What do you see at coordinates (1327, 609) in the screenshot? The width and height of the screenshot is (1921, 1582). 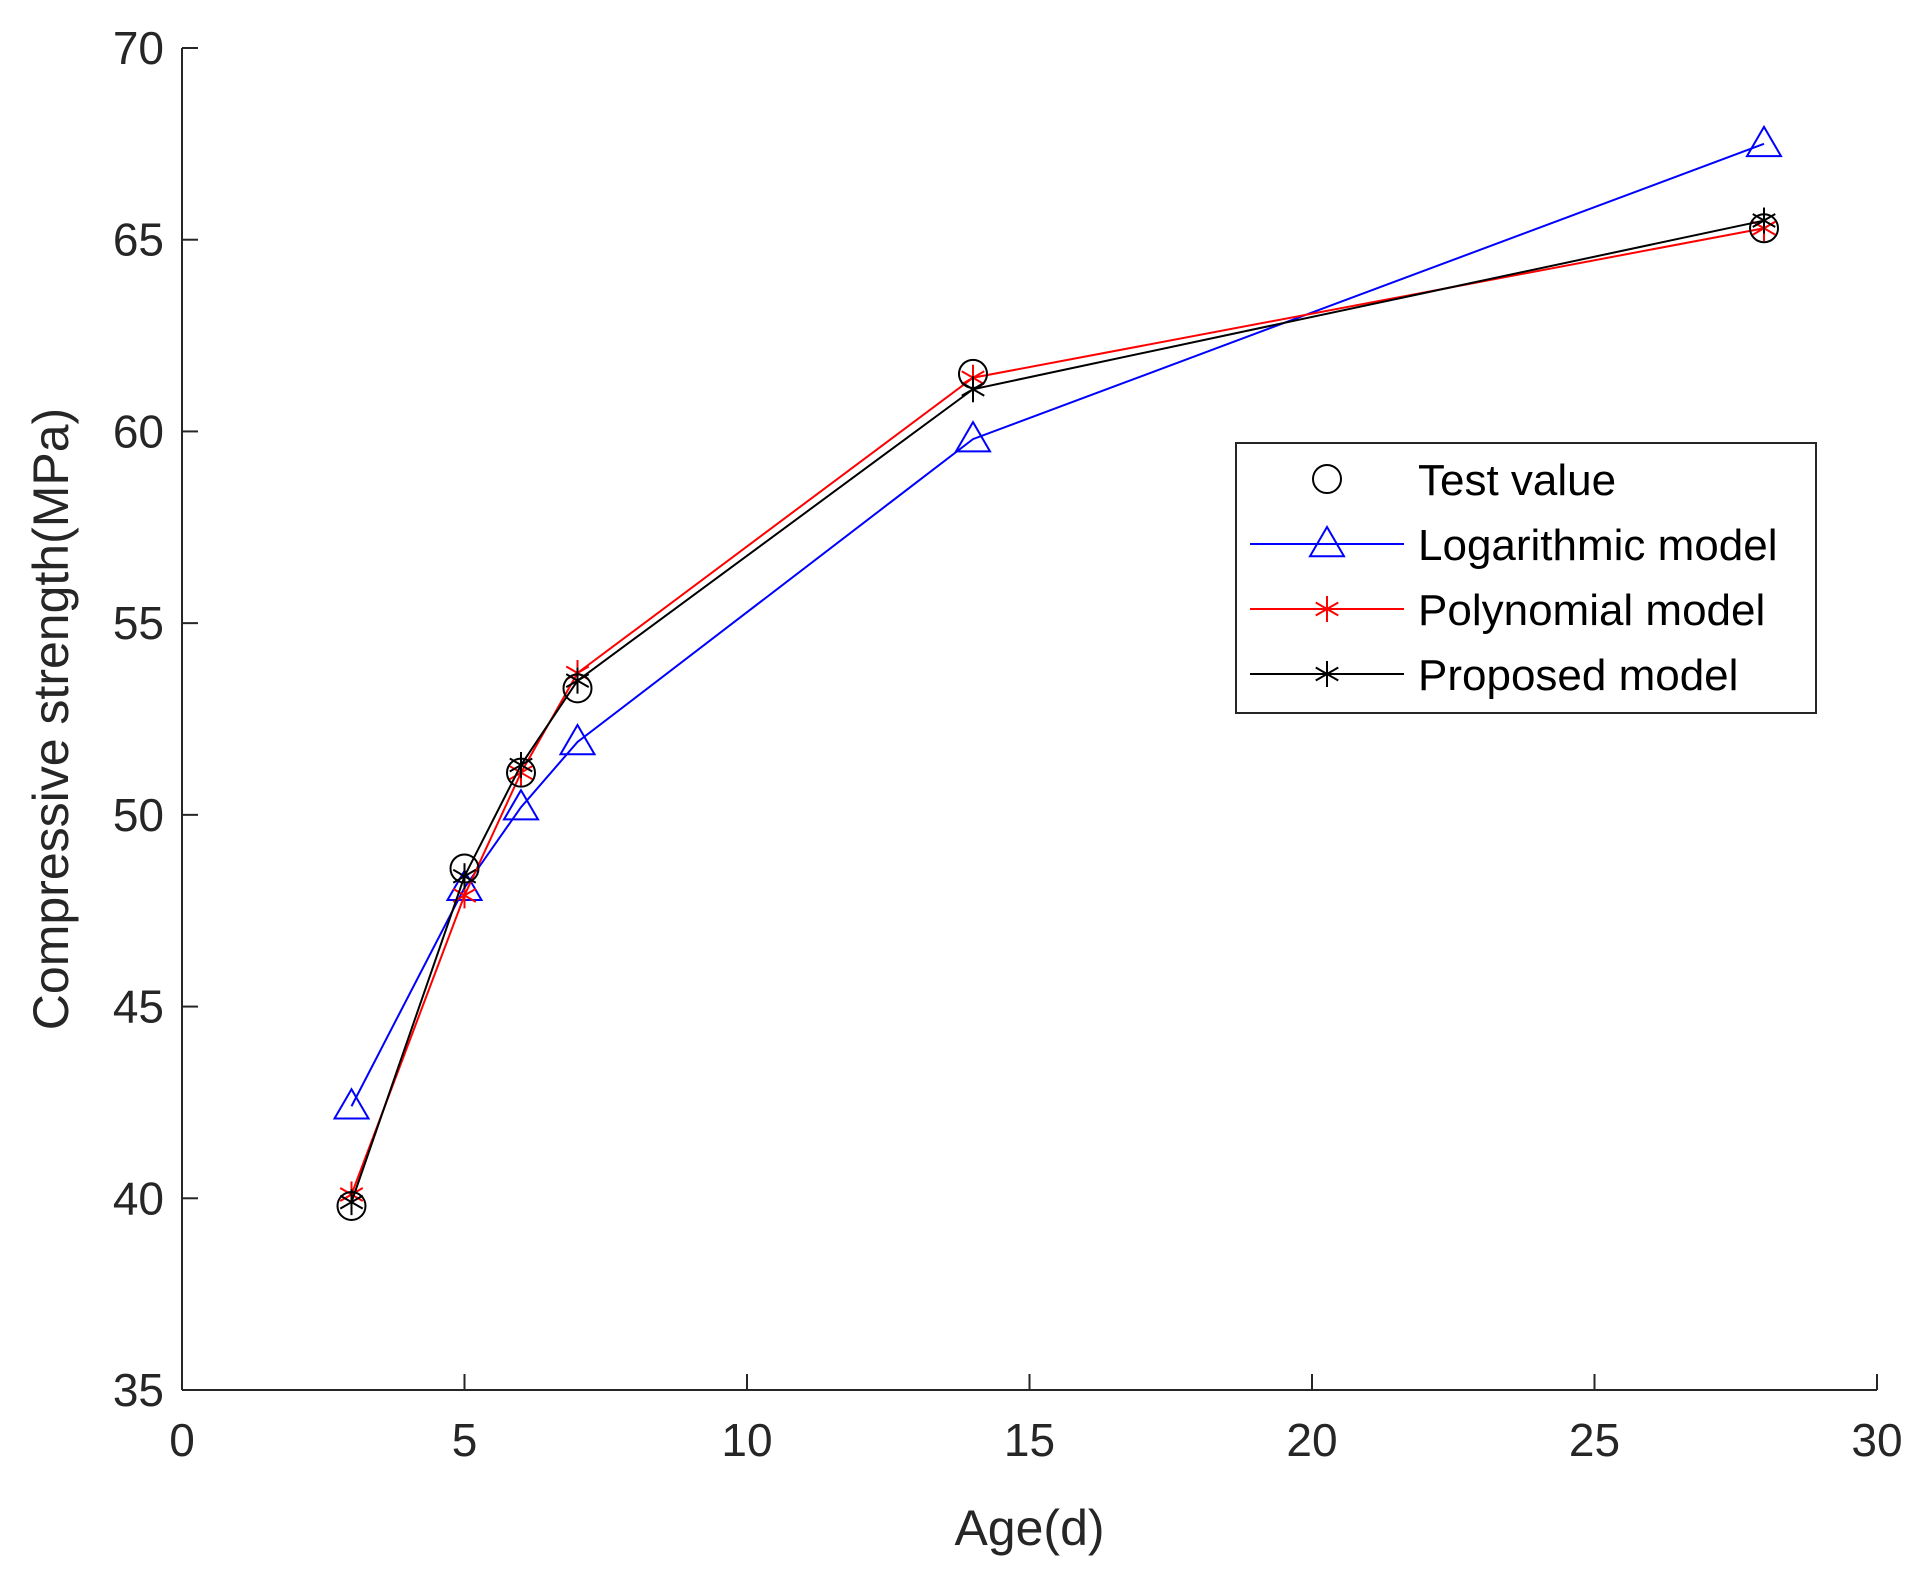 I see `legend-marker-polynomial-model` at bounding box center [1327, 609].